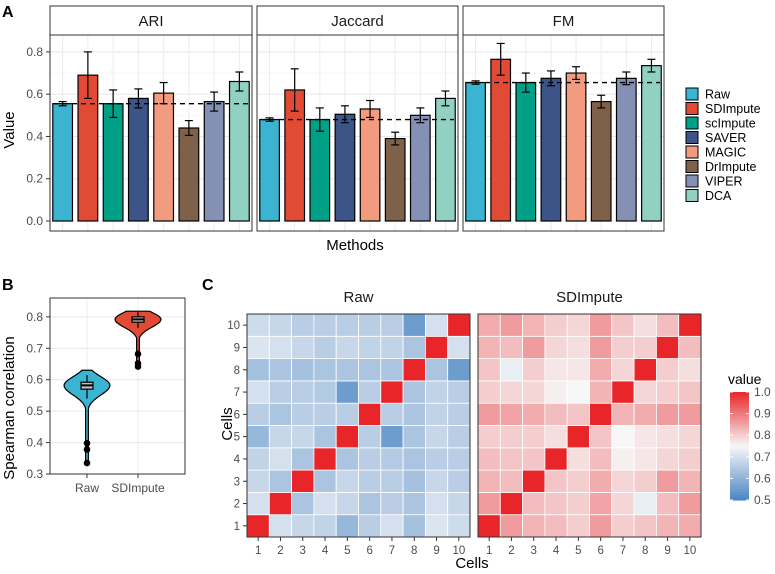 This screenshot has width=775, height=574. What do you see at coordinates (34, 52) in the screenshot?
I see `a-ytick-label: 0.8` at bounding box center [34, 52].